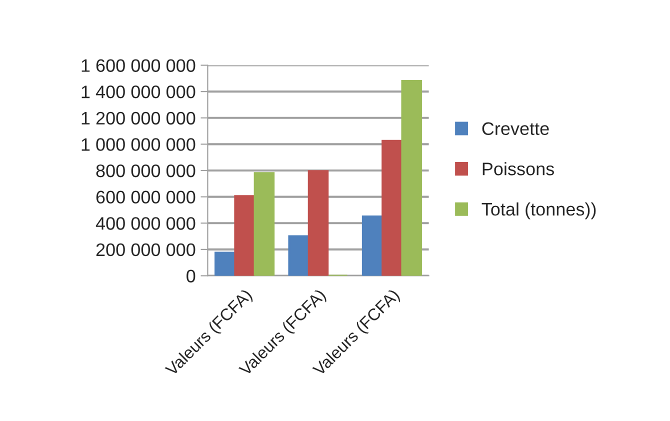  I want to click on legend-label: Crevette, so click(515, 129).